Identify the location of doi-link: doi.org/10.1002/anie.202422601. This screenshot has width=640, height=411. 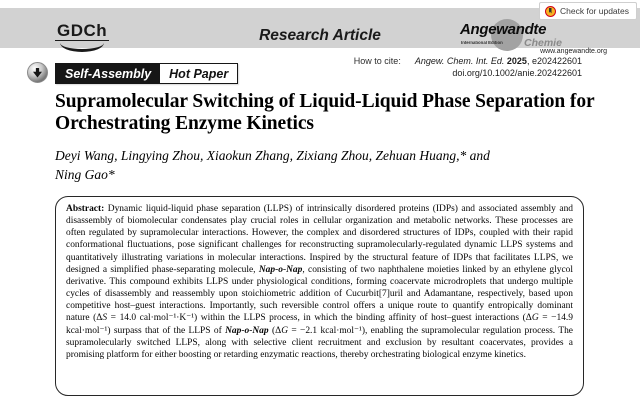
(517, 73).